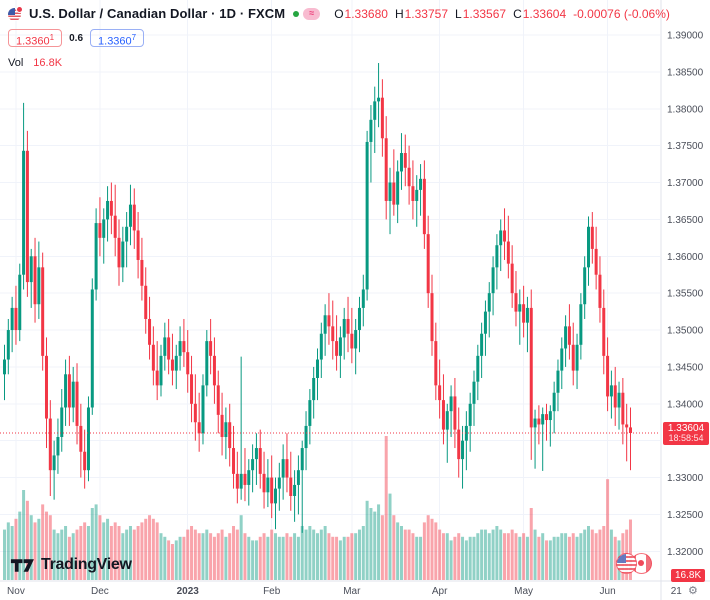  I want to click on price-axis, so click(685, 290).